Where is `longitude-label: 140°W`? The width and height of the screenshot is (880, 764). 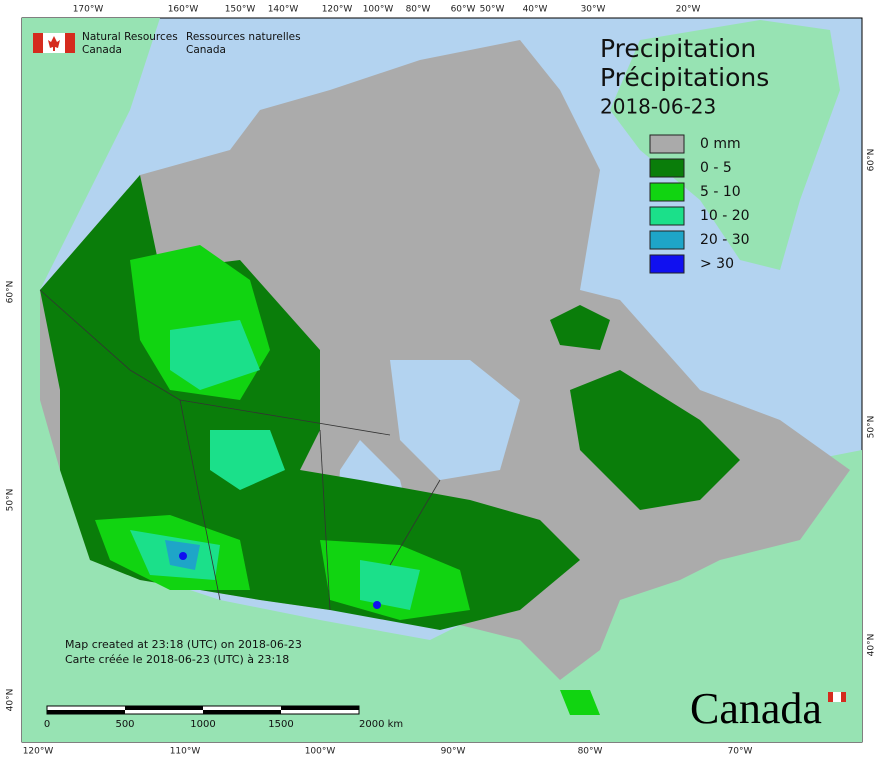
longitude-label: 140°W is located at coordinates (283, 10).